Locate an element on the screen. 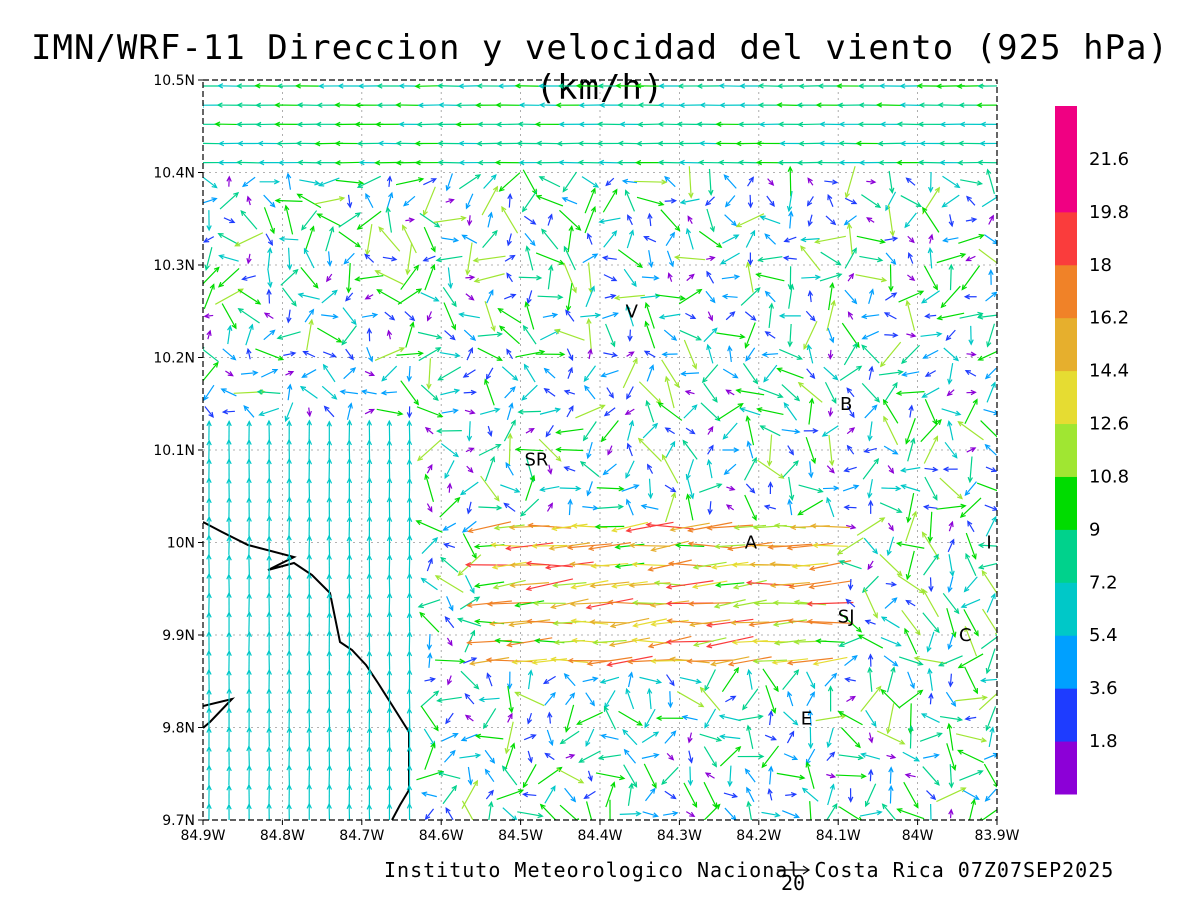  colorbar-label: 12.6 is located at coordinates (1109, 424).